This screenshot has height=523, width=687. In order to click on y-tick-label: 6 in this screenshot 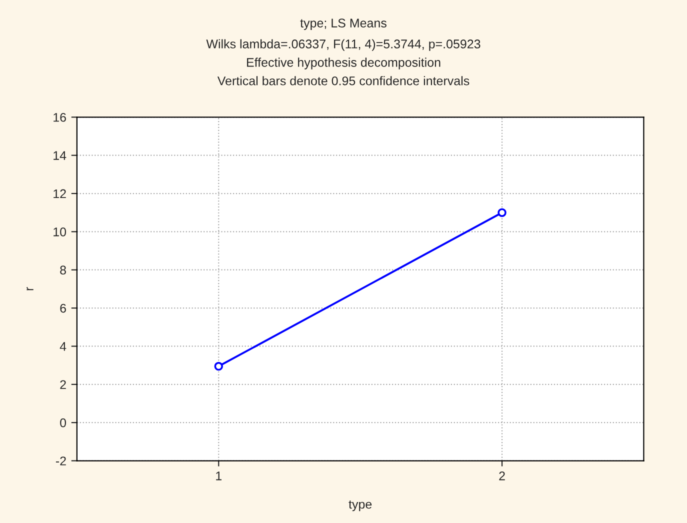, I will do `click(63, 308)`.